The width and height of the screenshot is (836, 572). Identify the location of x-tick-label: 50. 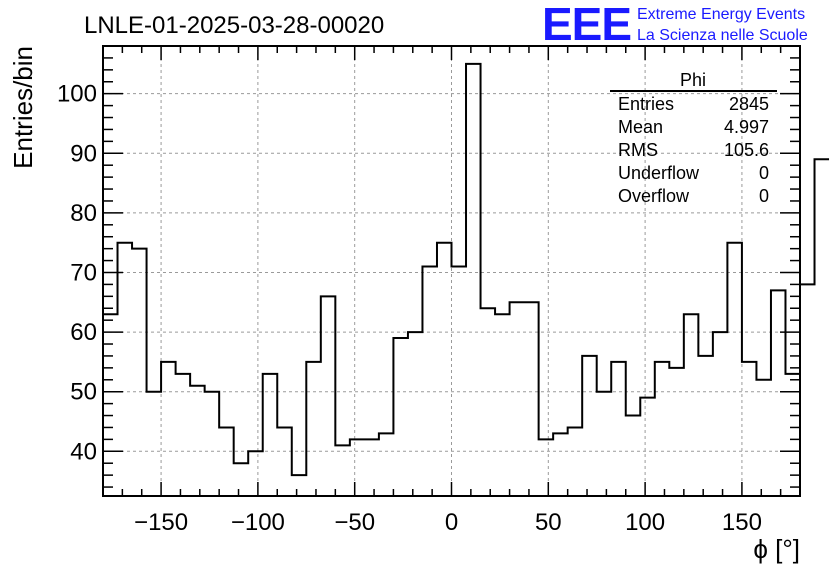
(548, 522).